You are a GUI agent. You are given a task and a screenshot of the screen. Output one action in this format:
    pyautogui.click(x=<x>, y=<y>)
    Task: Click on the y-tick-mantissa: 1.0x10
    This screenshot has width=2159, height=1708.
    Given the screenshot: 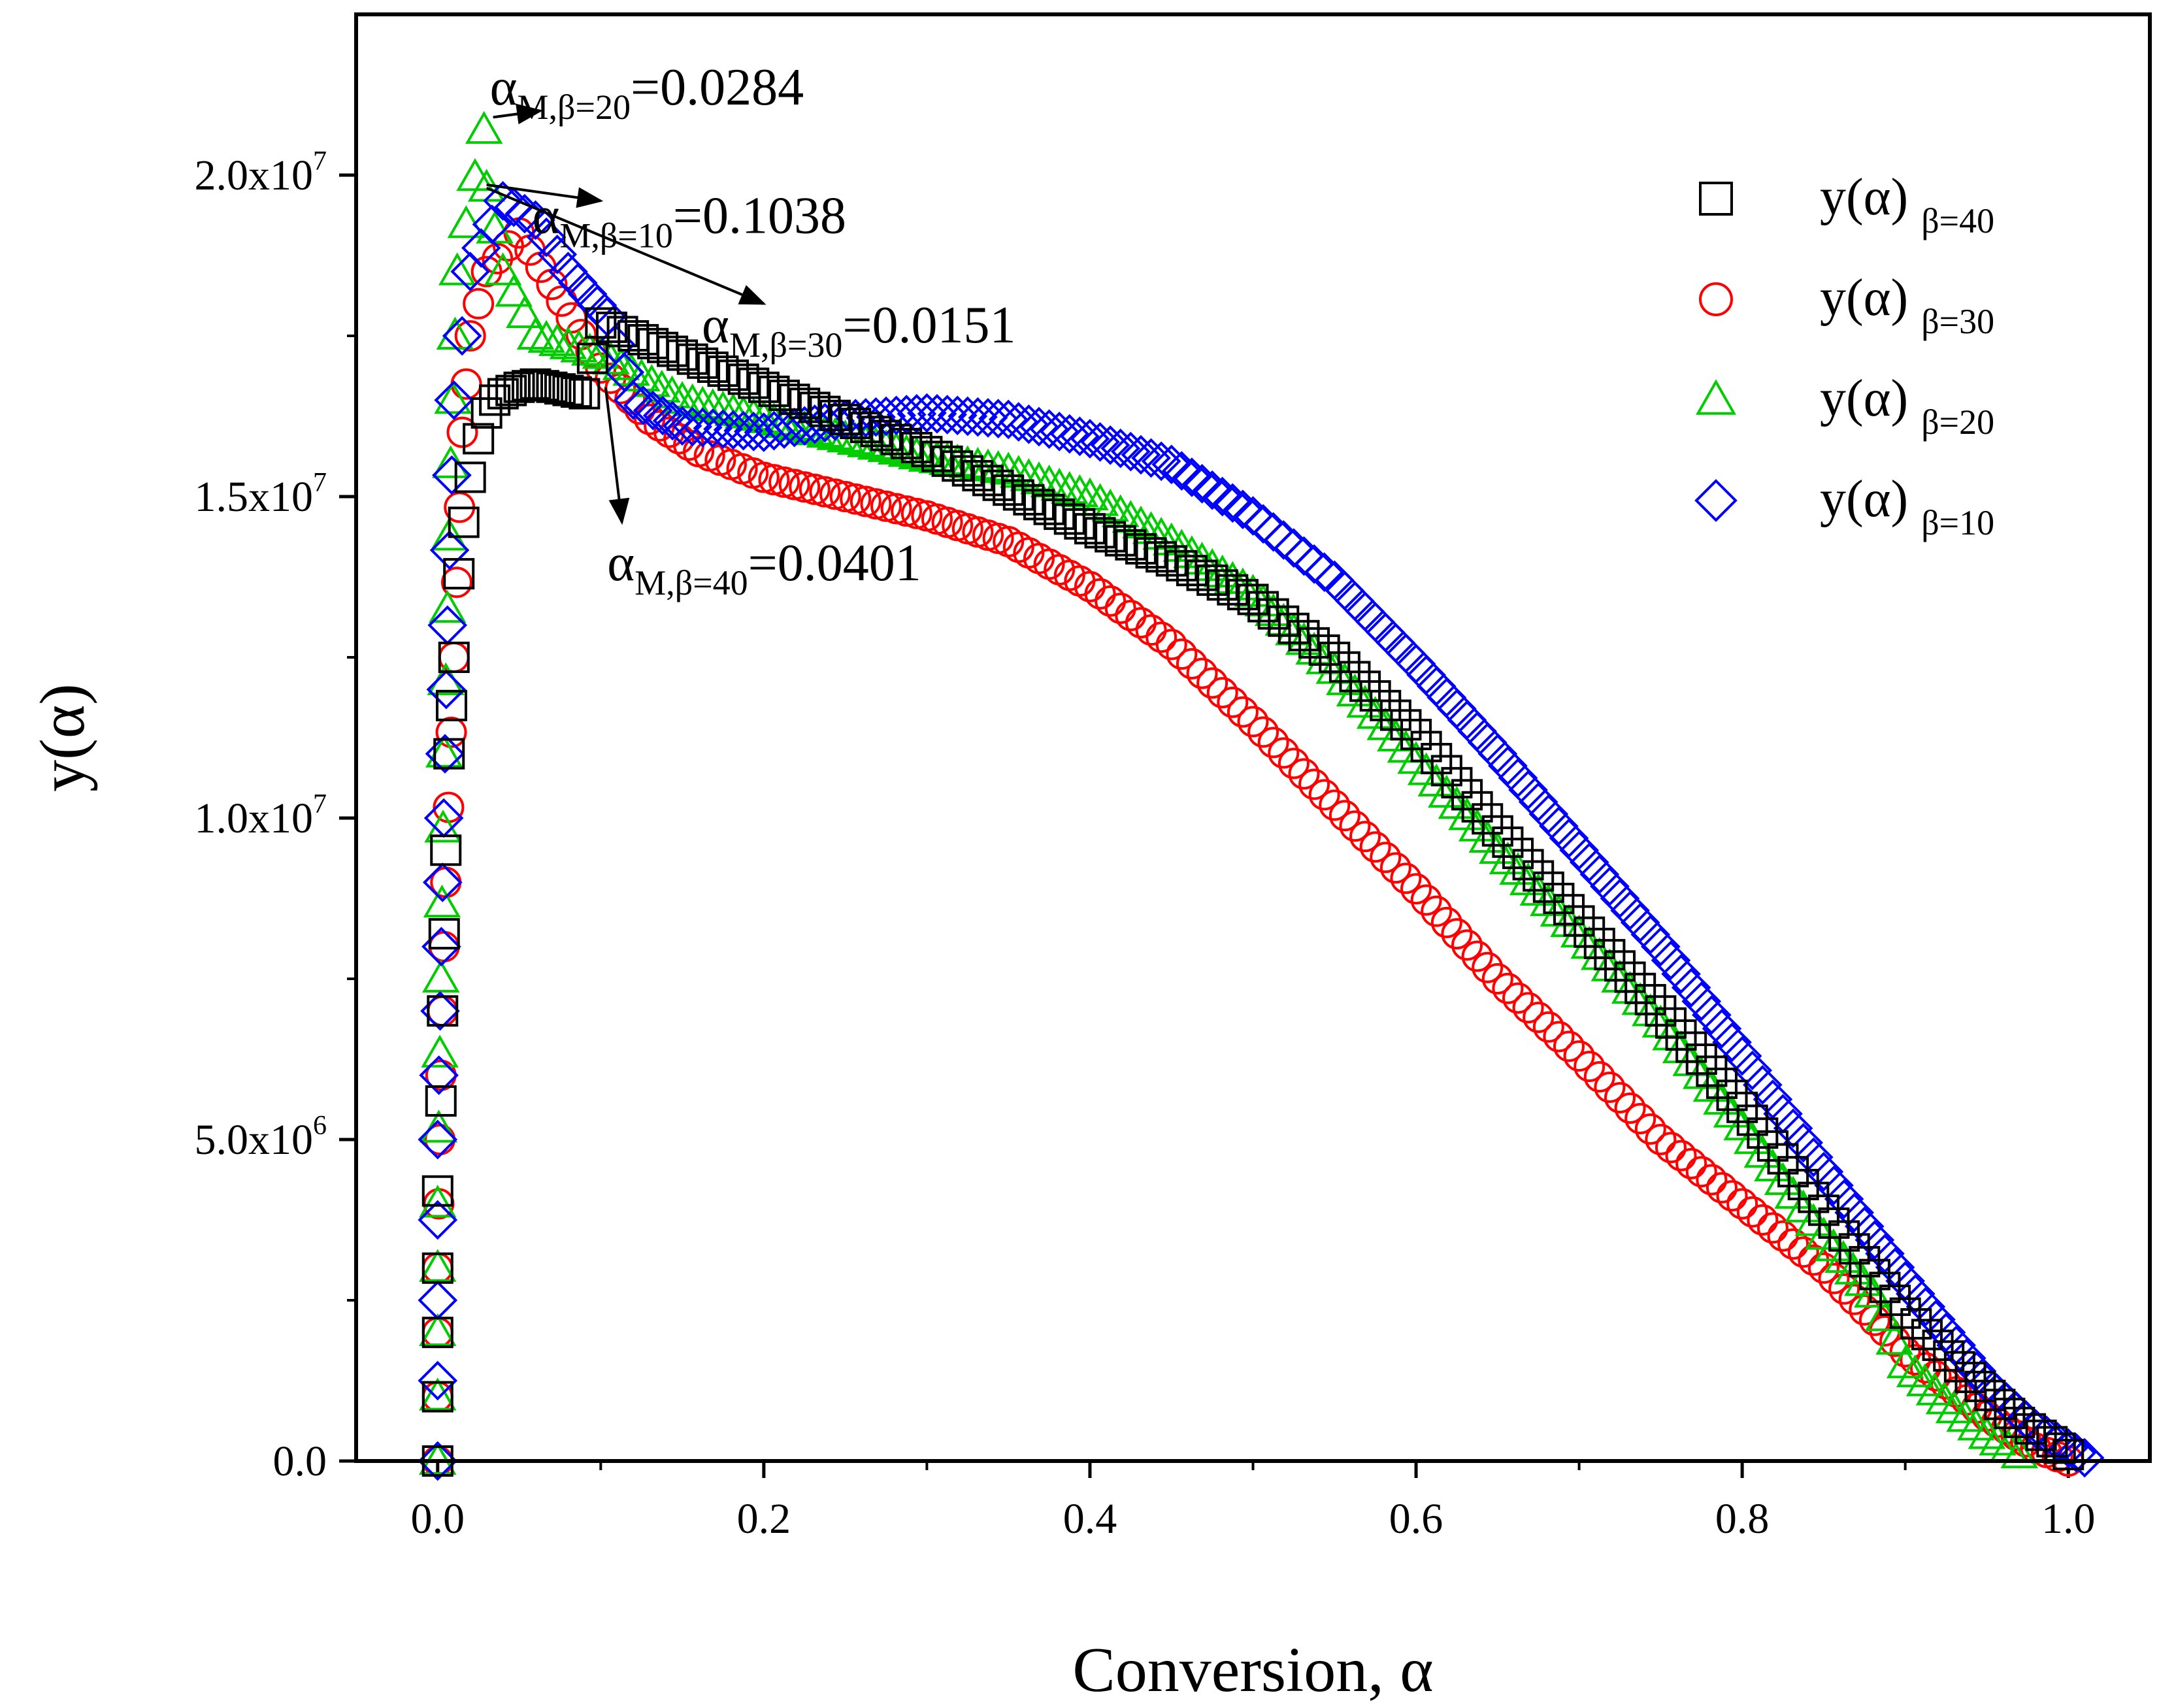 What is the action you would take?
    pyautogui.click(x=255, y=818)
    